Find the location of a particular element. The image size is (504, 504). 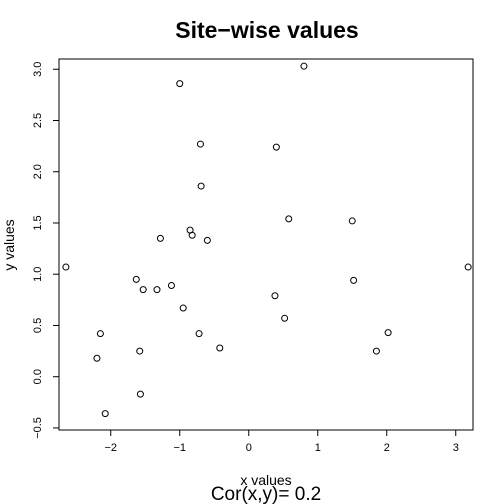

y-tick-label: 0.0 is located at coordinates (38, 376).